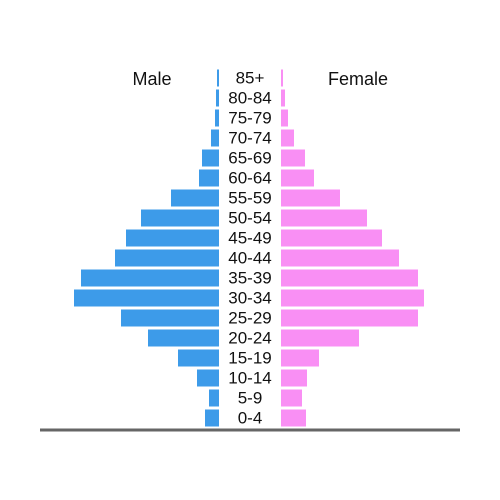 Image resolution: width=500 pixels, height=500 pixels. I want to click on category-label: 60-64, so click(249, 177).